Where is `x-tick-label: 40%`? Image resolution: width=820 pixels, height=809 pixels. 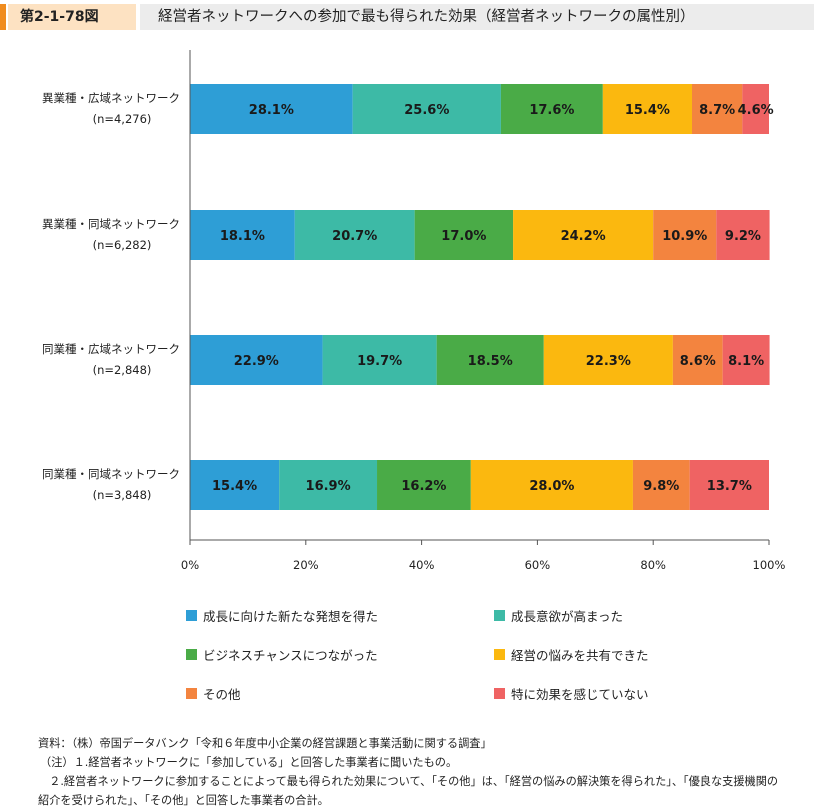
x-tick-label: 40% is located at coordinates (422, 565).